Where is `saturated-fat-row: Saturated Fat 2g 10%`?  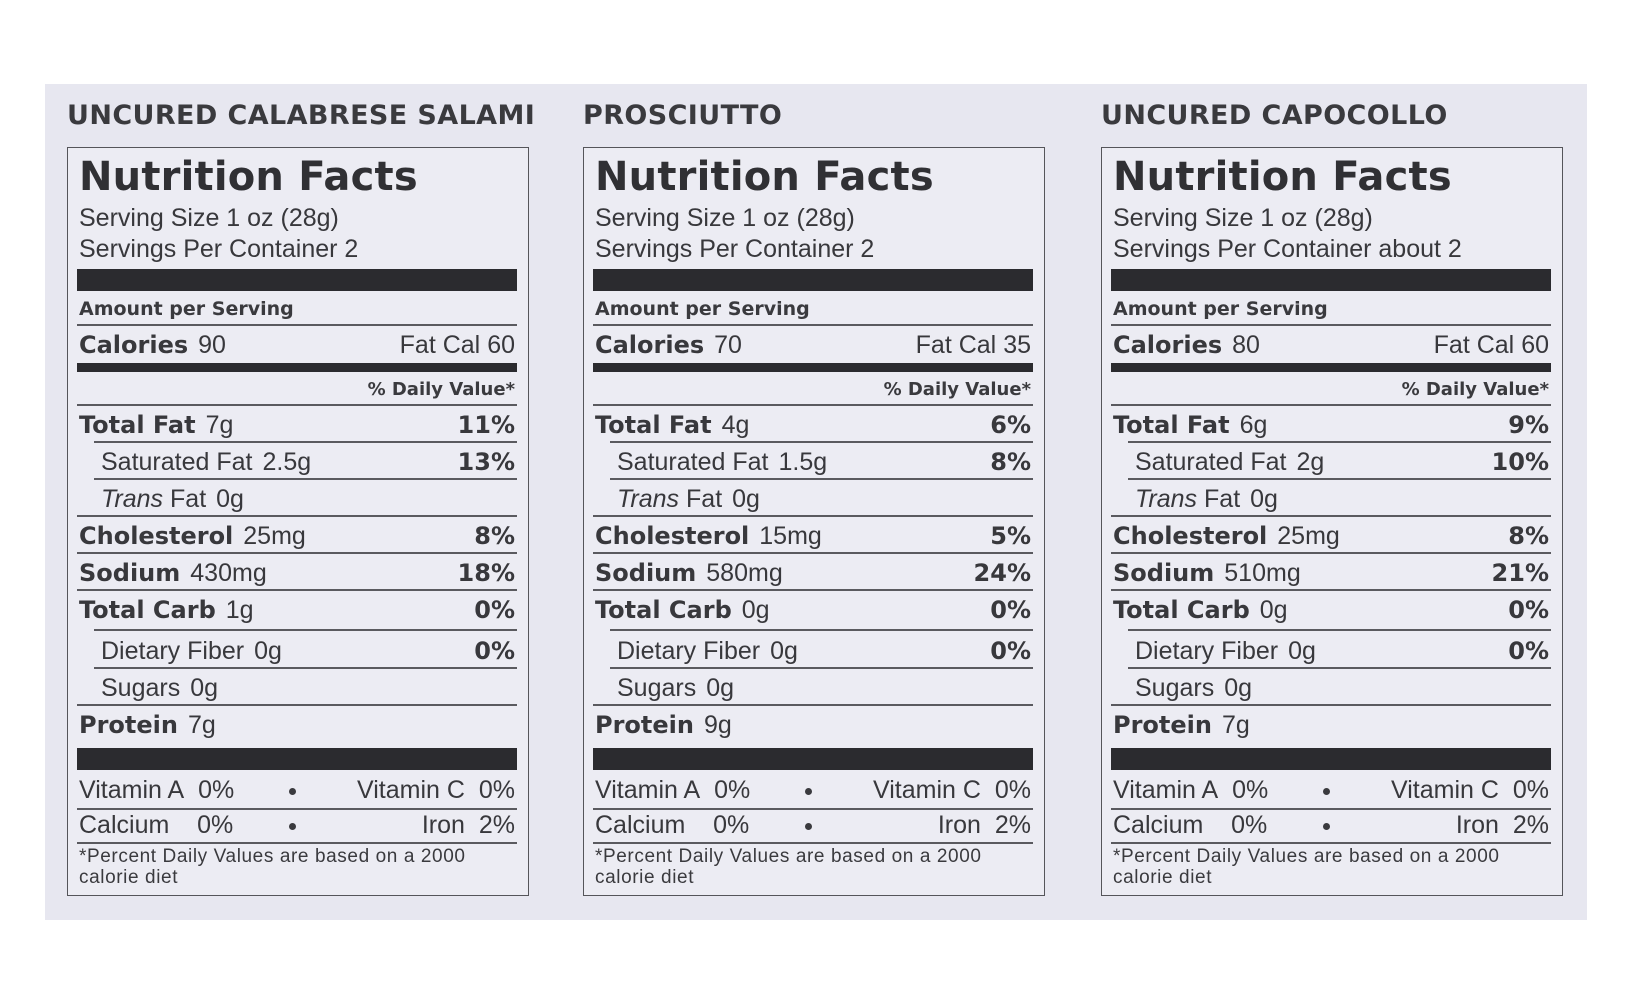 saturated-fat-row: Saturated Fat 2g 10% is located at coordinates (1342, 464).